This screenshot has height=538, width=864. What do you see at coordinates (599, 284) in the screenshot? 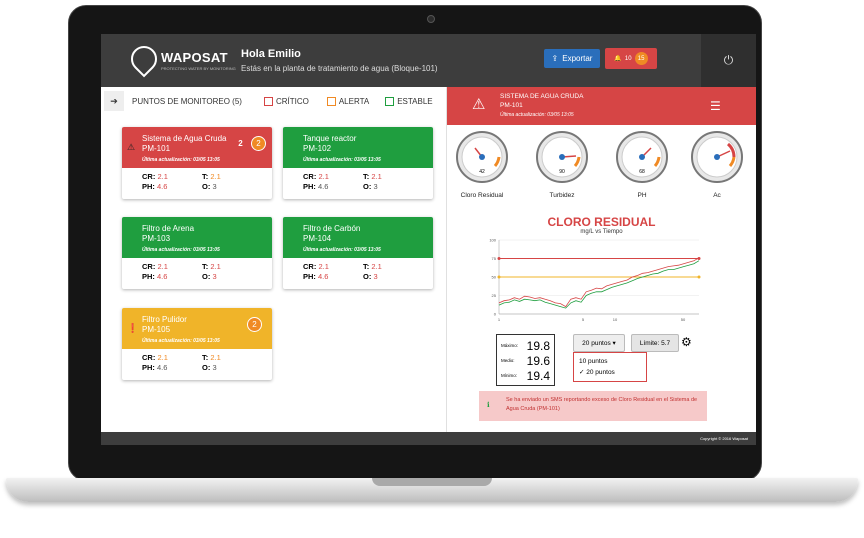
I see `series-line` at bounding box center [599, 284].